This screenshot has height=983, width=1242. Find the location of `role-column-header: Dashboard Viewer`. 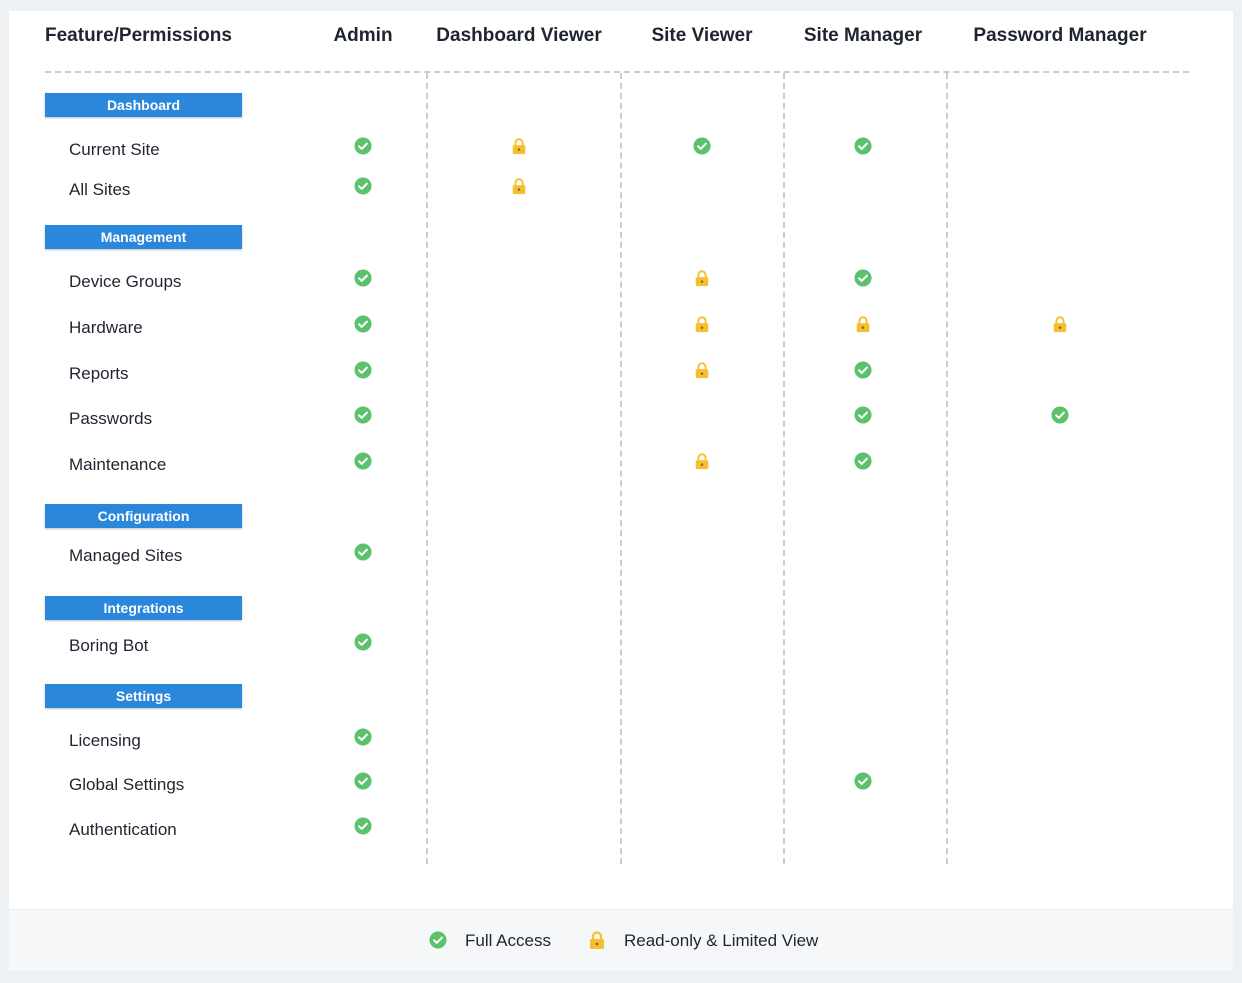

role-column-header: Dashboard Viewer is located at coordinates (519, 35).